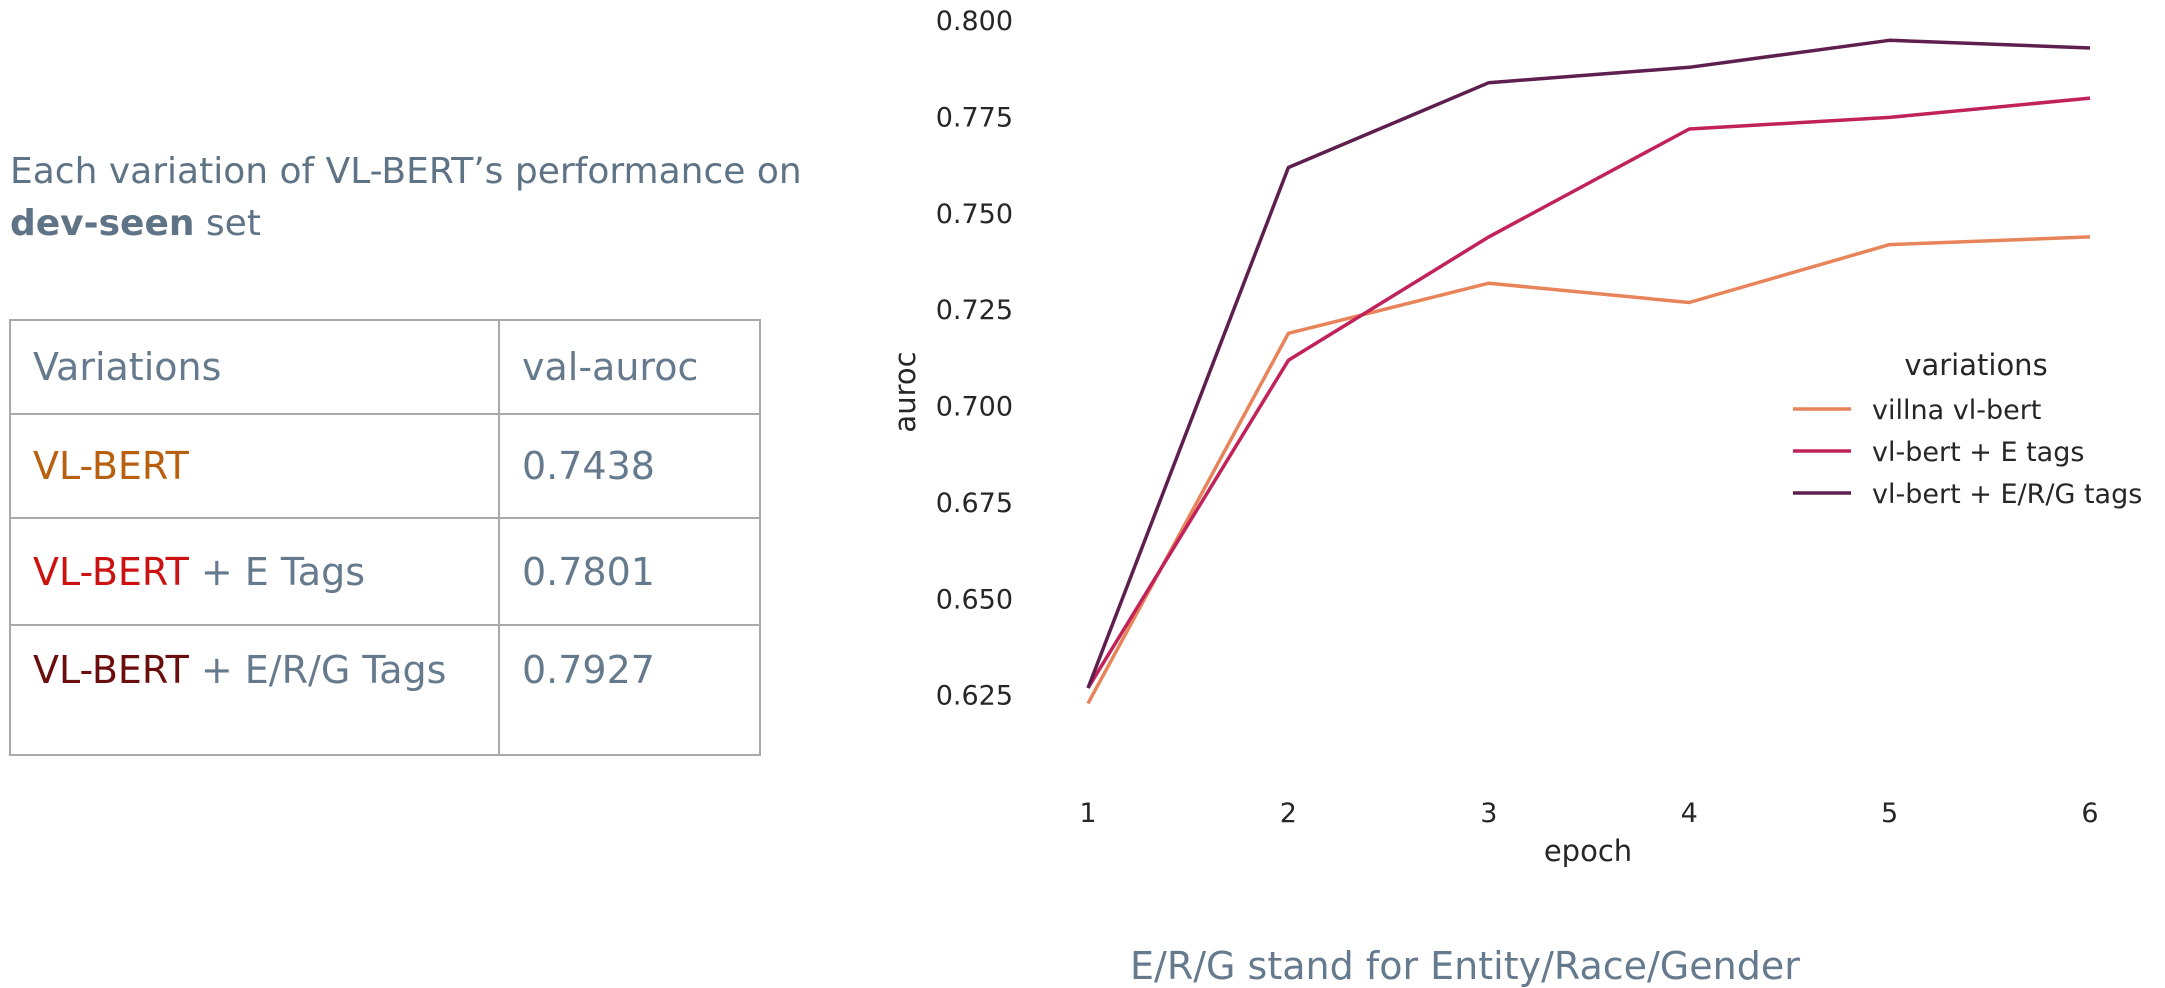  What do you see at coordinates (1956, 410) in the screenshot?
I see `legend-label: villna vl-bert` at bounding box center [1956, 410].